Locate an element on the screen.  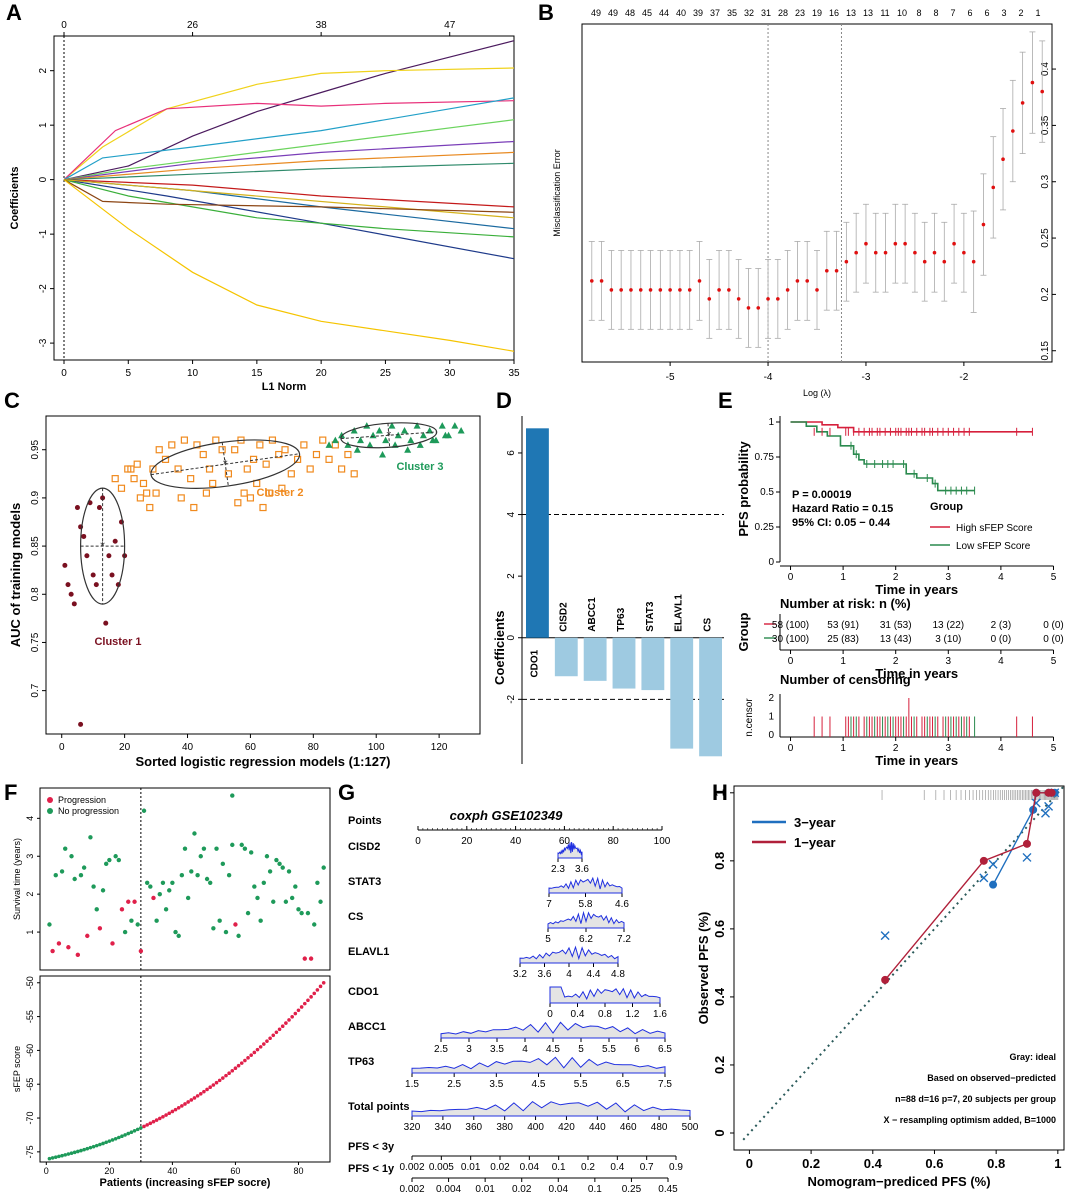
top-count-label-b: 45 is located at coordinates (647, 13).